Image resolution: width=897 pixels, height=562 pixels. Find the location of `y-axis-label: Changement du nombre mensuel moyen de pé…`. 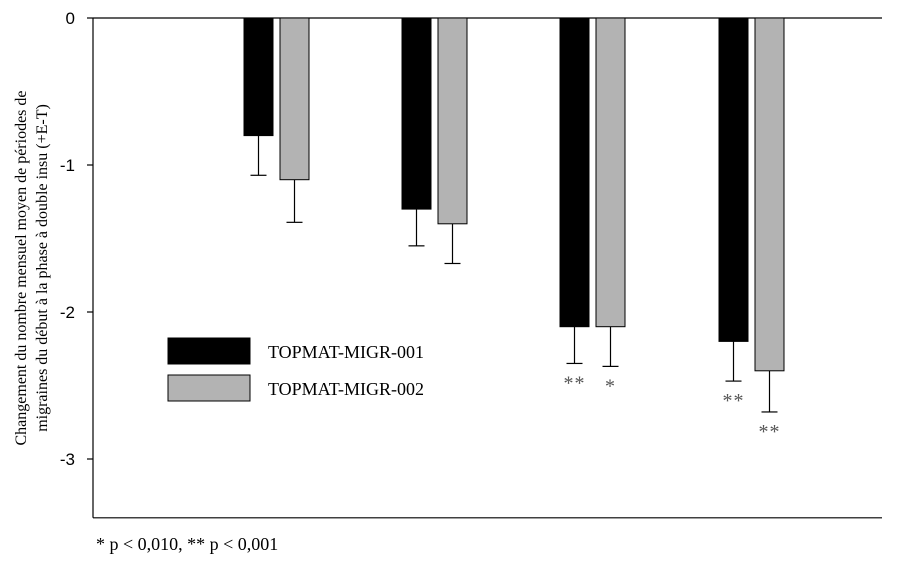

y-axis-label: Changement du nombre mensuel moyen de pé… is located at coordinates (32, 267).